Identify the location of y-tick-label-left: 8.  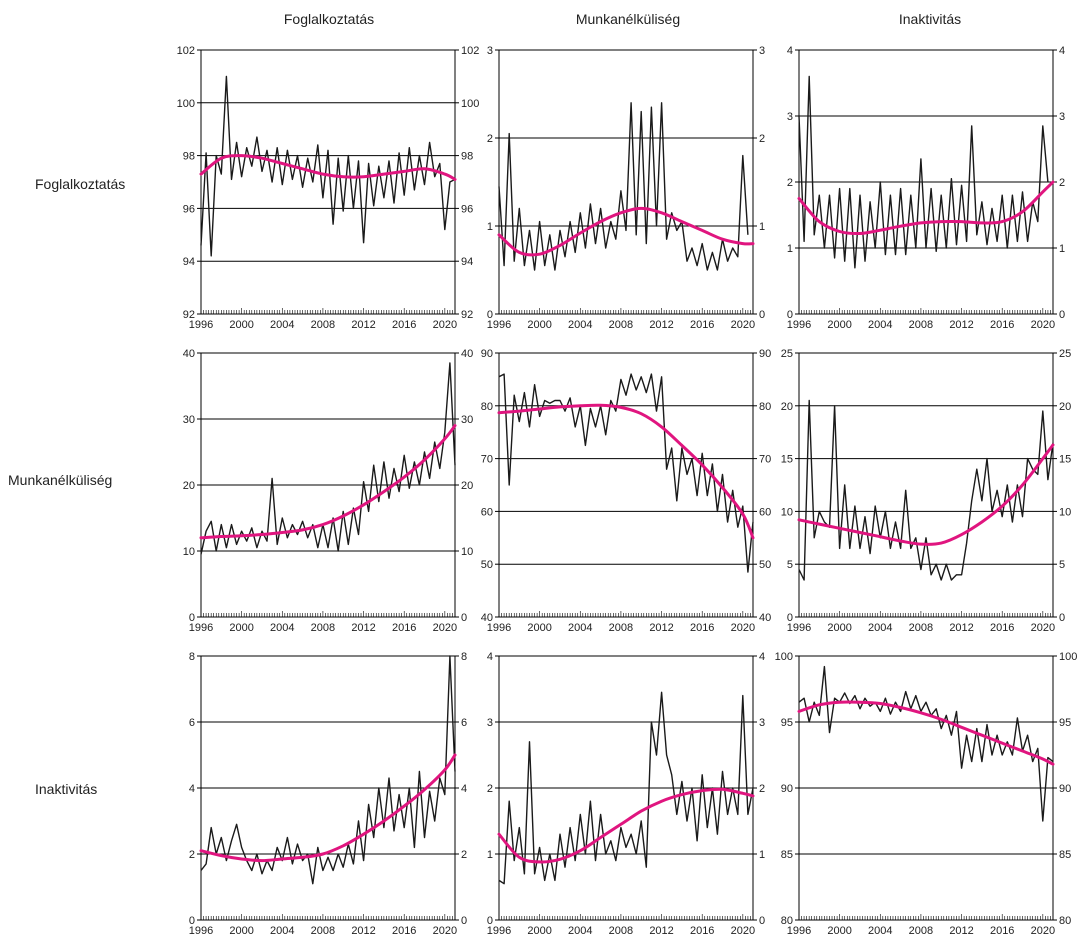
(192, 657).